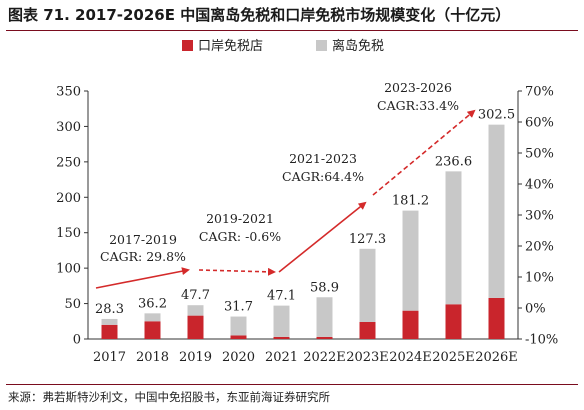 Image resolution: width=584 pixels, height=410 pixels. Describe the element at coordinates (152, 357) in the screenshot. I see `x-tick-label-2018: 2018` at that location.